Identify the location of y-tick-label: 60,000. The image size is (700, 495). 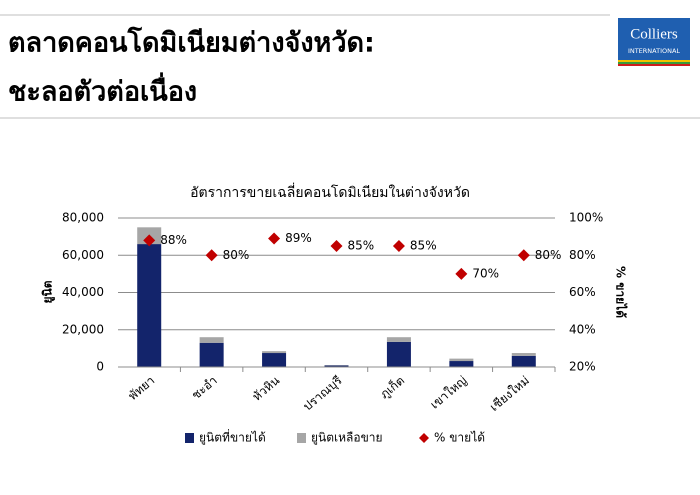
(83, 255).